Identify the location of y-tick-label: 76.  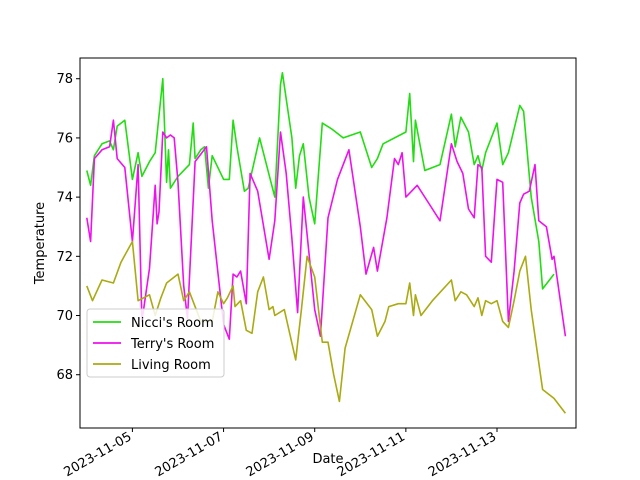
(64, 138).